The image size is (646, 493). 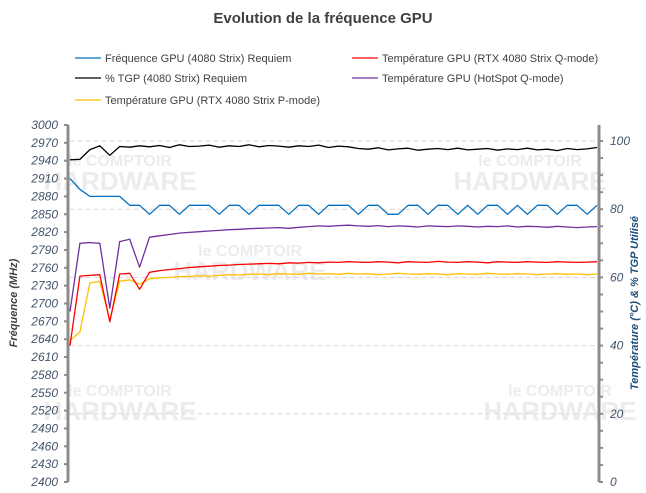 I want to click on left-tick-label: 2970, so click(x=44, y=143).